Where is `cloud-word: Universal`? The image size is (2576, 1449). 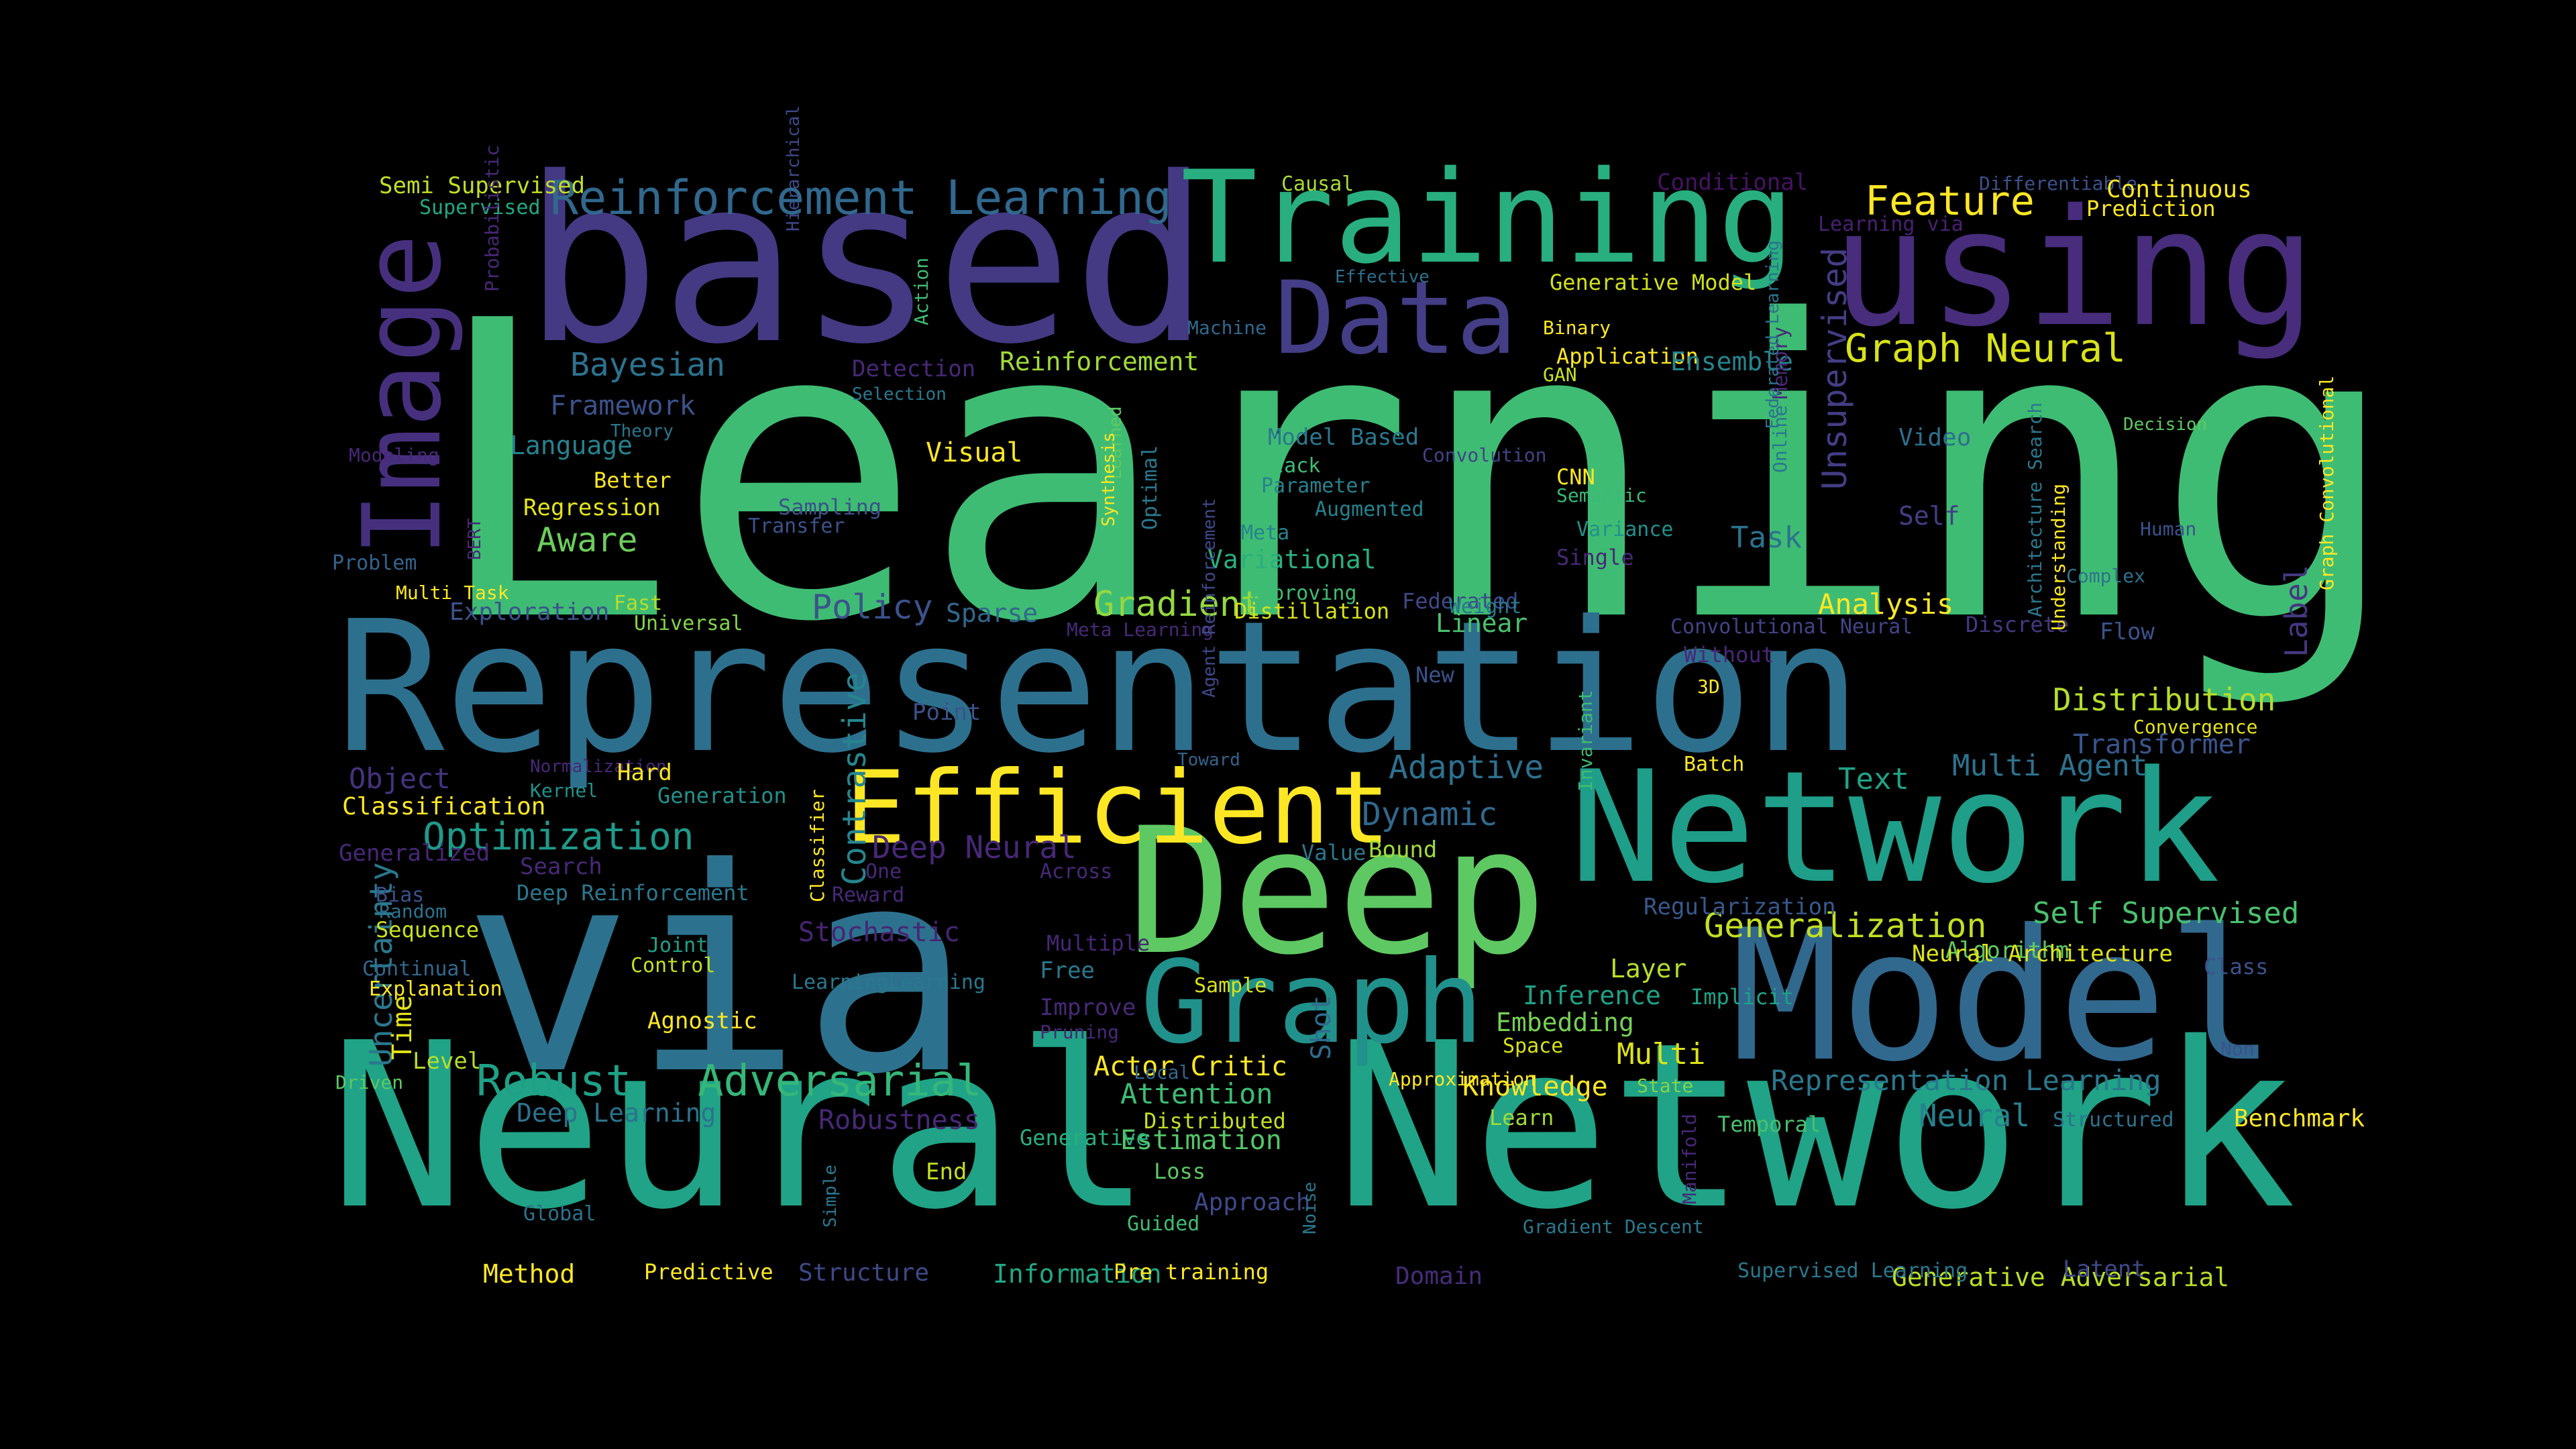 cloud-word: Universal is located at coordinates (688, 623).